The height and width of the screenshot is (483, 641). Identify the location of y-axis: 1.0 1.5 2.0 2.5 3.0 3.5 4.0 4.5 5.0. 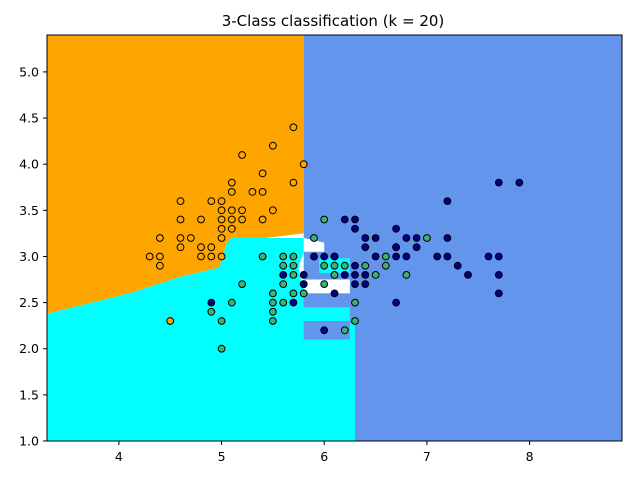
(33, 256).